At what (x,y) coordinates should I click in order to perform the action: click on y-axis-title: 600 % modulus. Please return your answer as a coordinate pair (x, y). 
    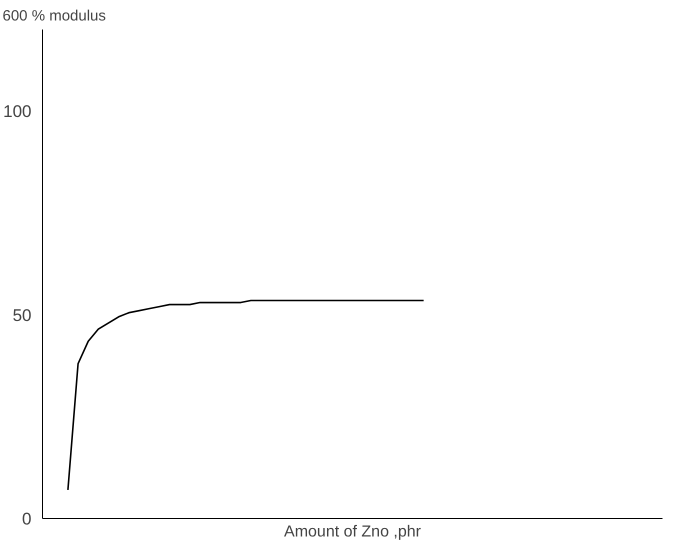
    Looking at the image, I should click on (54, 16).